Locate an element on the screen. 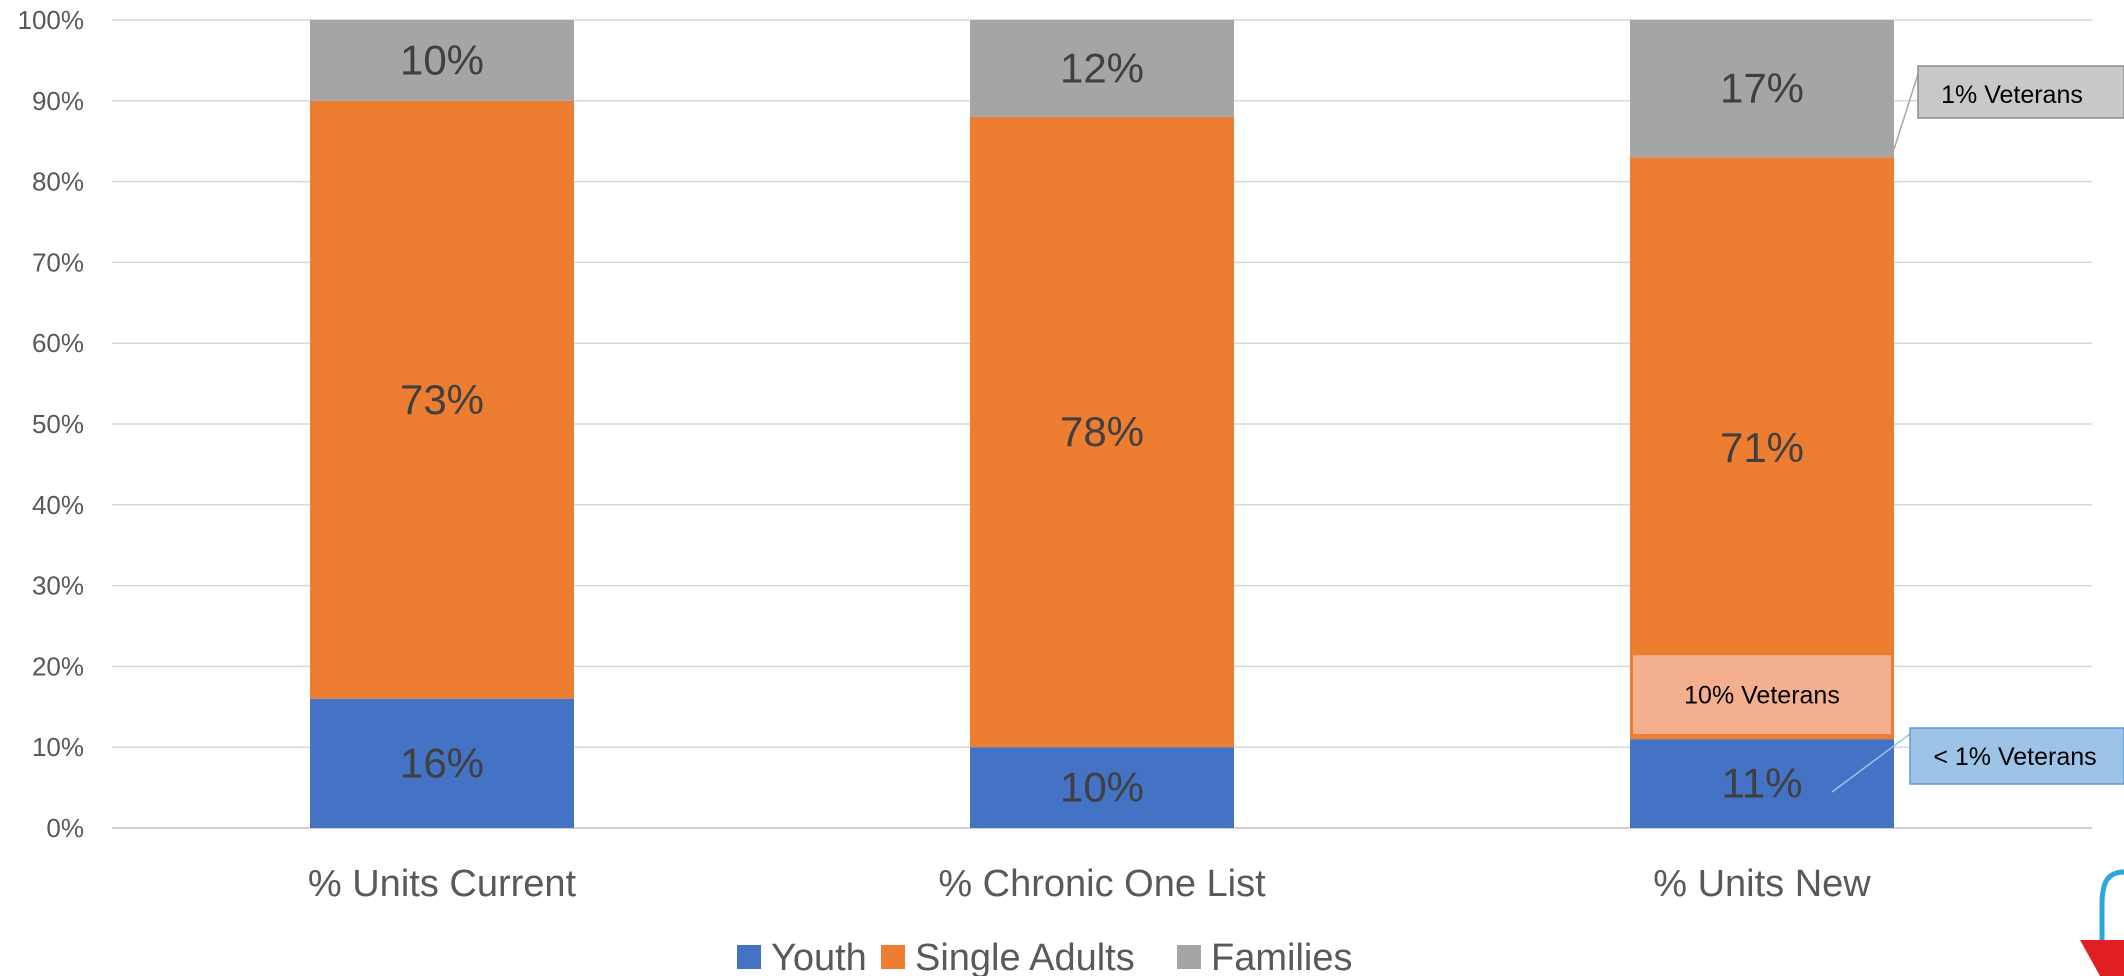  y-tick-label: 60% is located at coordinates (58, 343).